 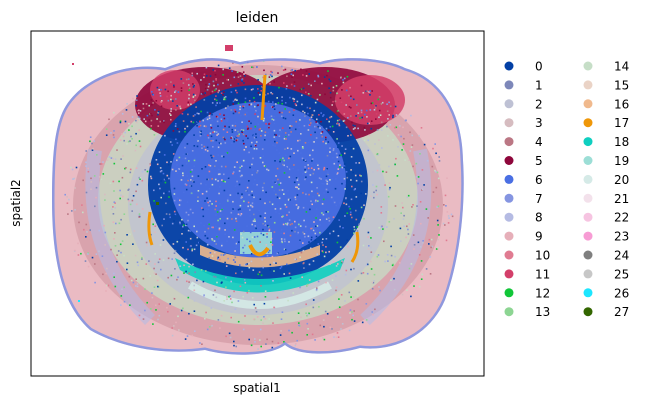 I want to click on legend-label-2: 2, so click(x=539, y=104).